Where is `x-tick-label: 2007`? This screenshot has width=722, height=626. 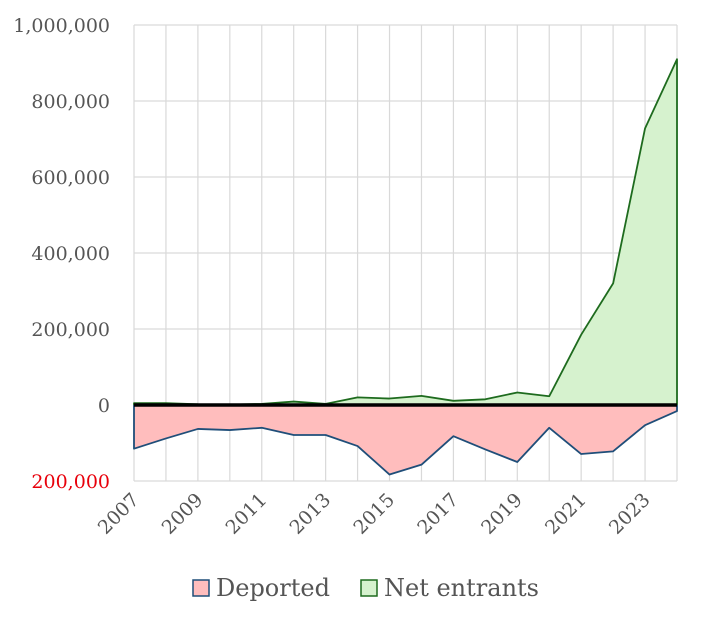 x-tick-label: 2007 is located at coordinates (119, 514).